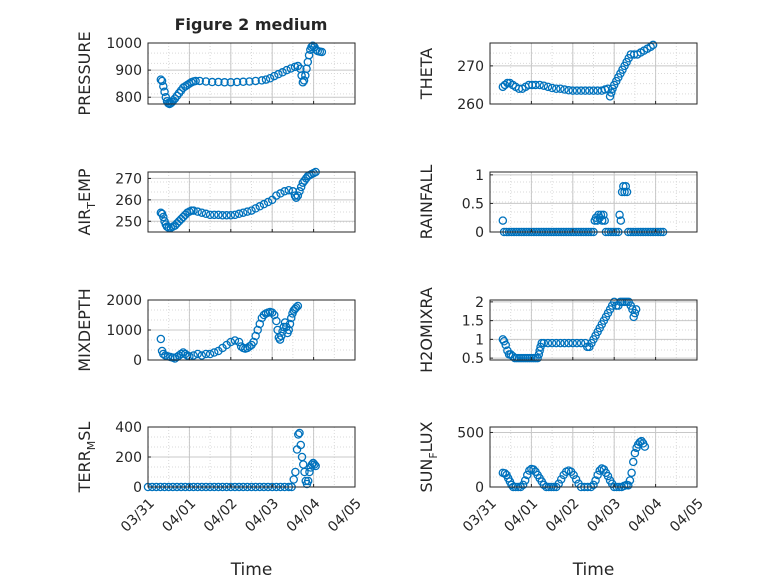 The image size is (778, 583). Describe the element at coordinates (479, 303) in the screenshot. I see `y-tick-label: 2` at that location.